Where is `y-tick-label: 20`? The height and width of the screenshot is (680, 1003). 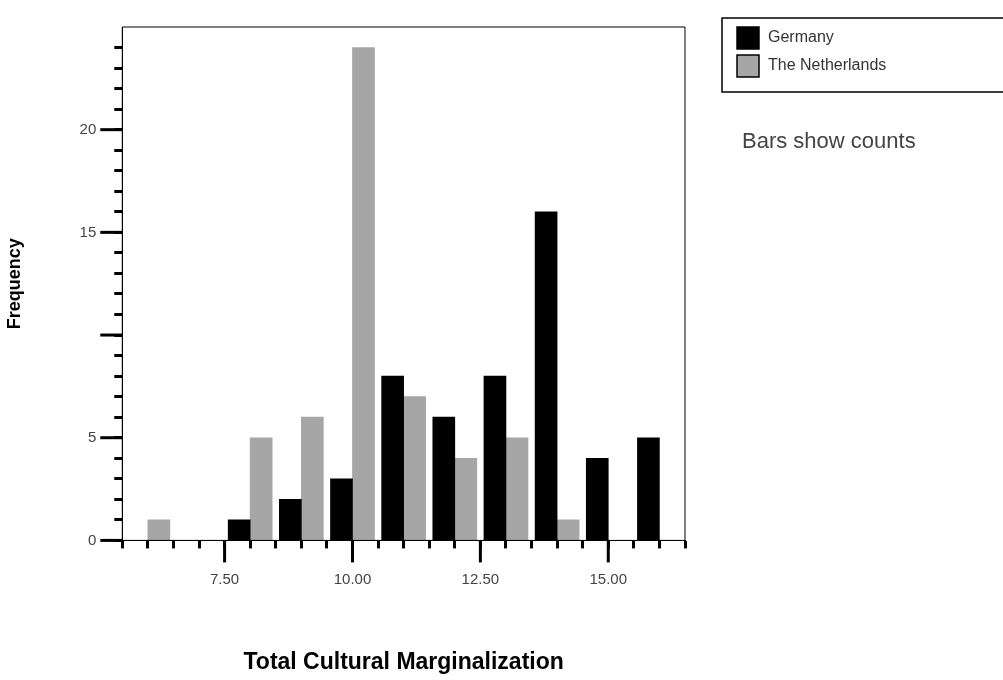
y-tick-label: 20 is located at coordinates (88, 128).